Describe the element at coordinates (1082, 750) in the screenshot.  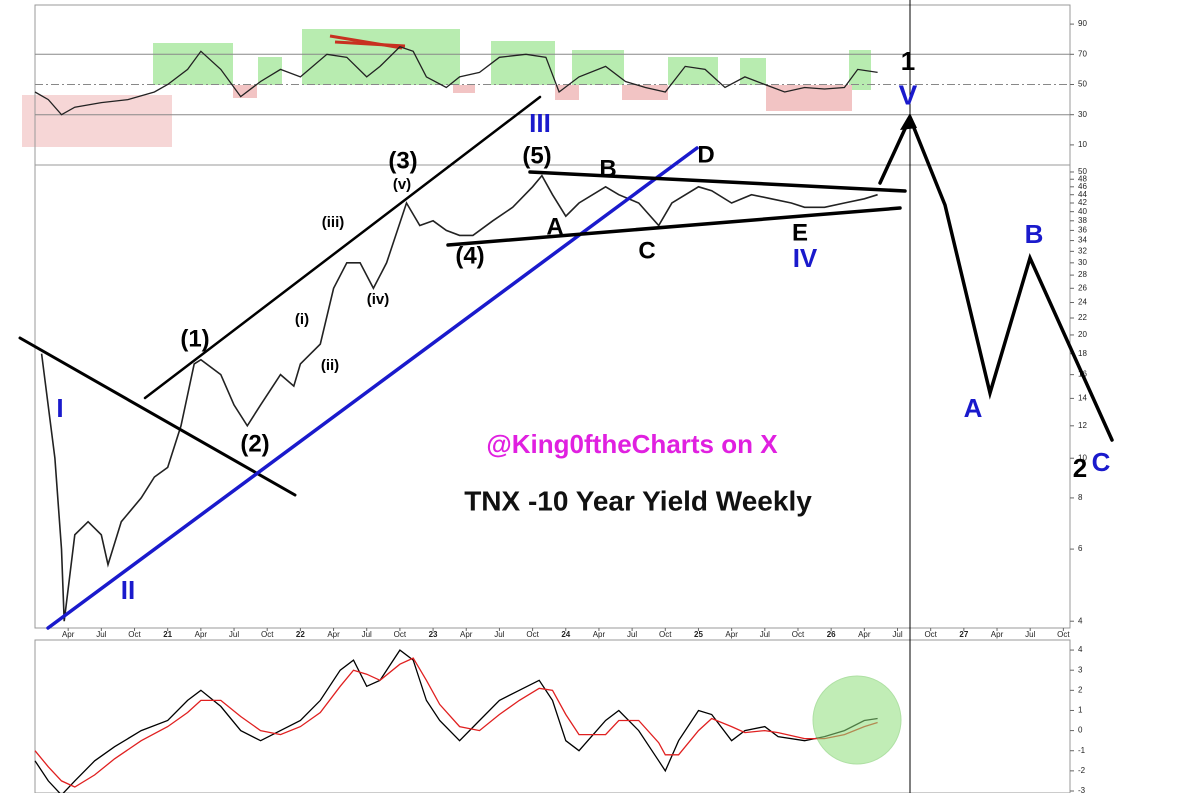
I see `y-tick-label: -1` at that location.